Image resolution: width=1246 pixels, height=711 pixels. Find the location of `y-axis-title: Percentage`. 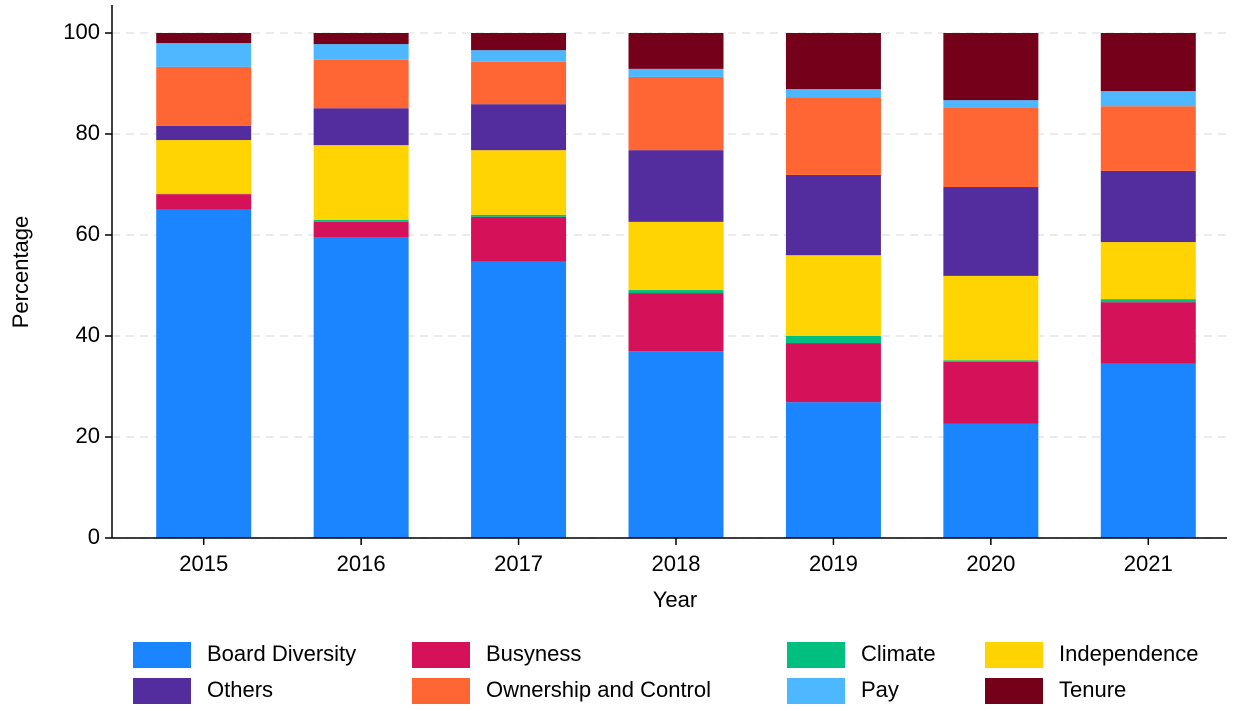

y-axis-title: Percentage is located at coordinates (20, 272).